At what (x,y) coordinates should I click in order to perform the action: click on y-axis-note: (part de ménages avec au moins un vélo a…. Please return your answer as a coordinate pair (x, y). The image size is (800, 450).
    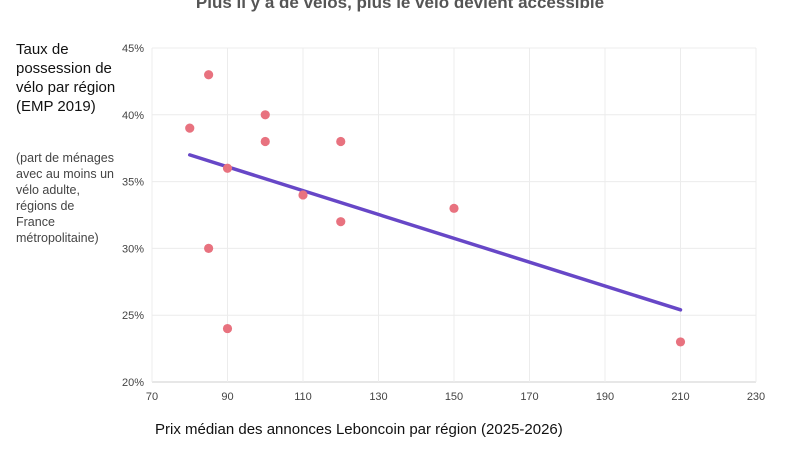
    Looking at the image, I should click on (65, 198).